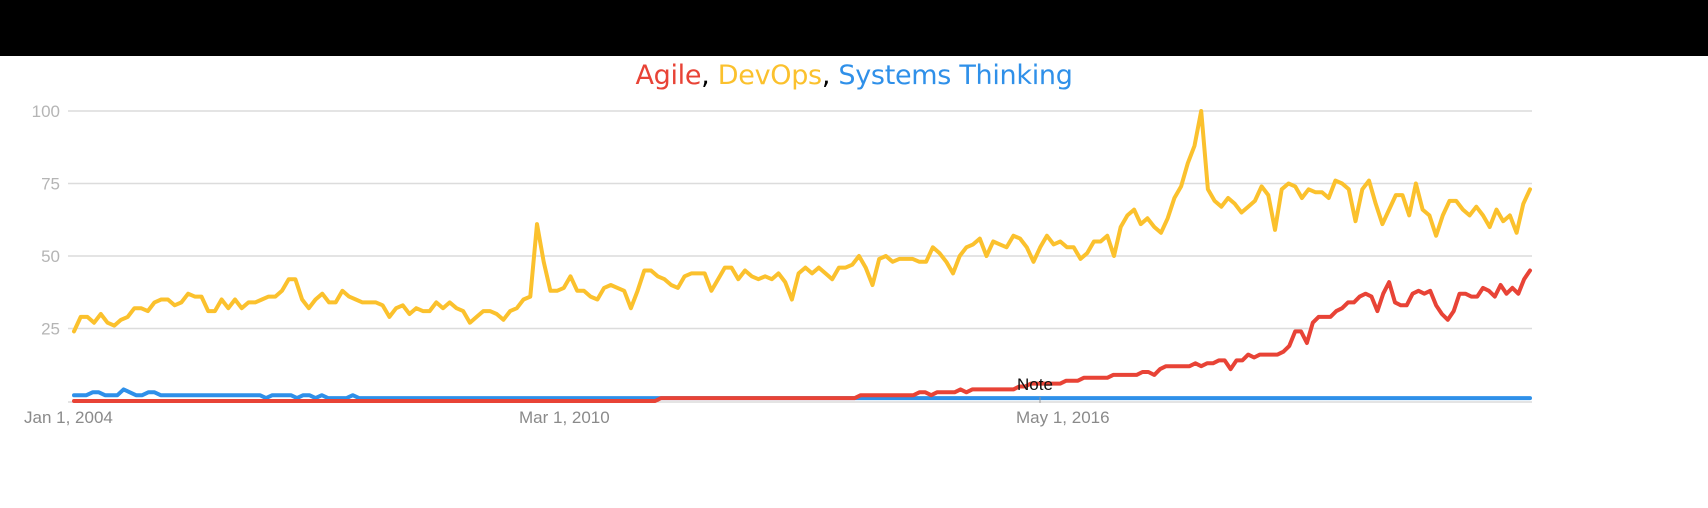  I want to click on x-axis-ticks: Jan 1, 2004 Mar 1, 2010 May 1, 2016, so click(567, 417).